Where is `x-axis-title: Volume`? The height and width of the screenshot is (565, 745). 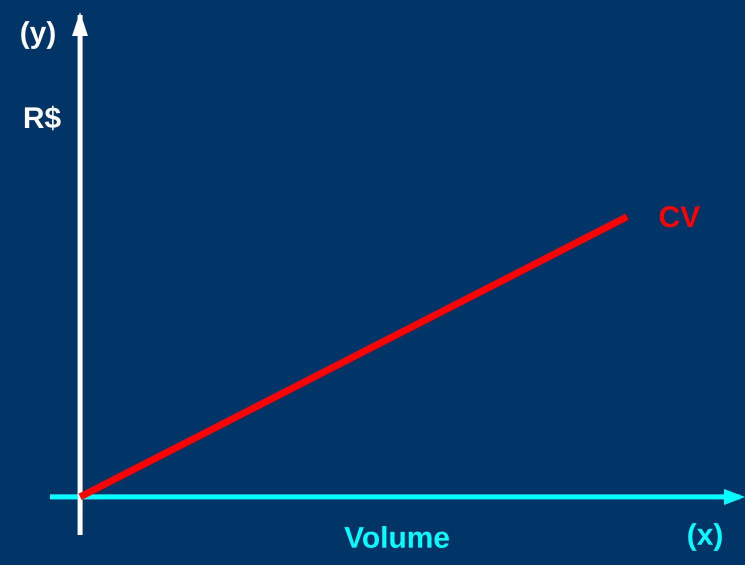 x-axis-title: Volume is located at coordinates (396, 537).